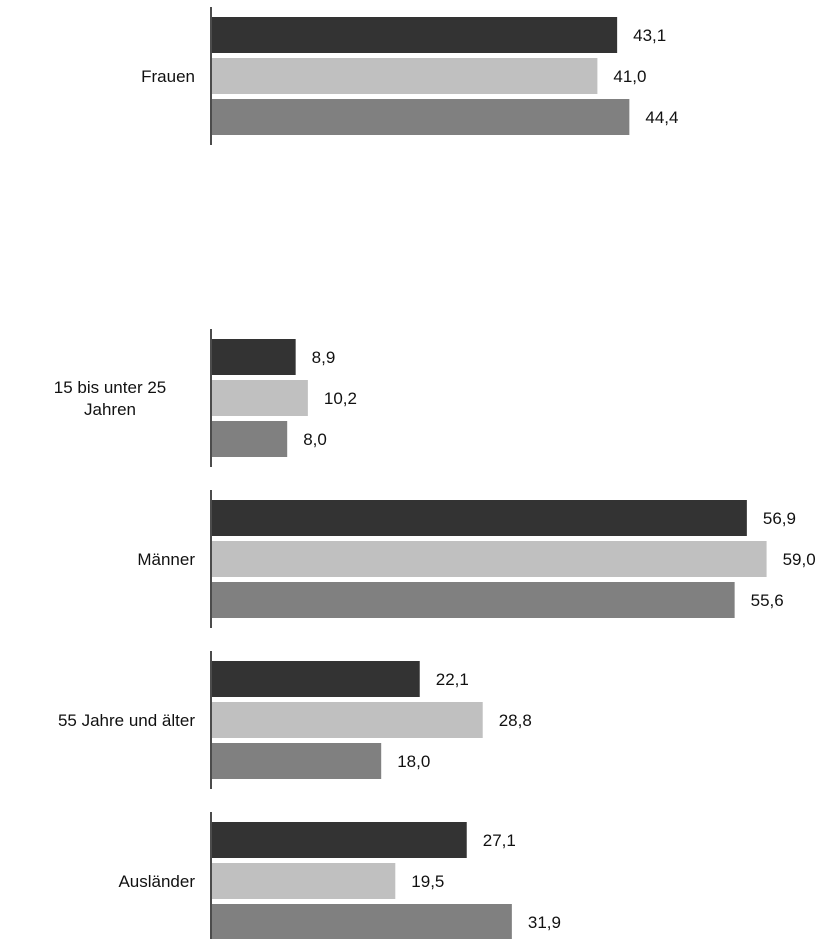 The image size is (834, 939). What do you see at coordinates (156, 881) in the screenshot?
I see `category-label: Ausländer` at bounding box center [156, 881].